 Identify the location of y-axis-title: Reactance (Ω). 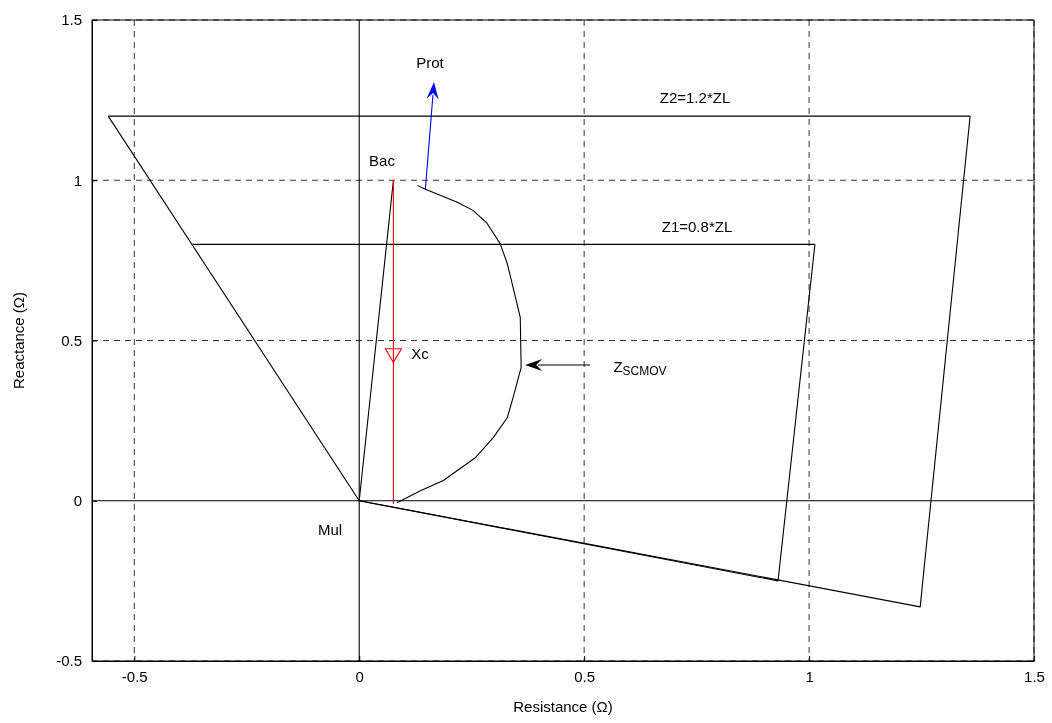
(18, 340).